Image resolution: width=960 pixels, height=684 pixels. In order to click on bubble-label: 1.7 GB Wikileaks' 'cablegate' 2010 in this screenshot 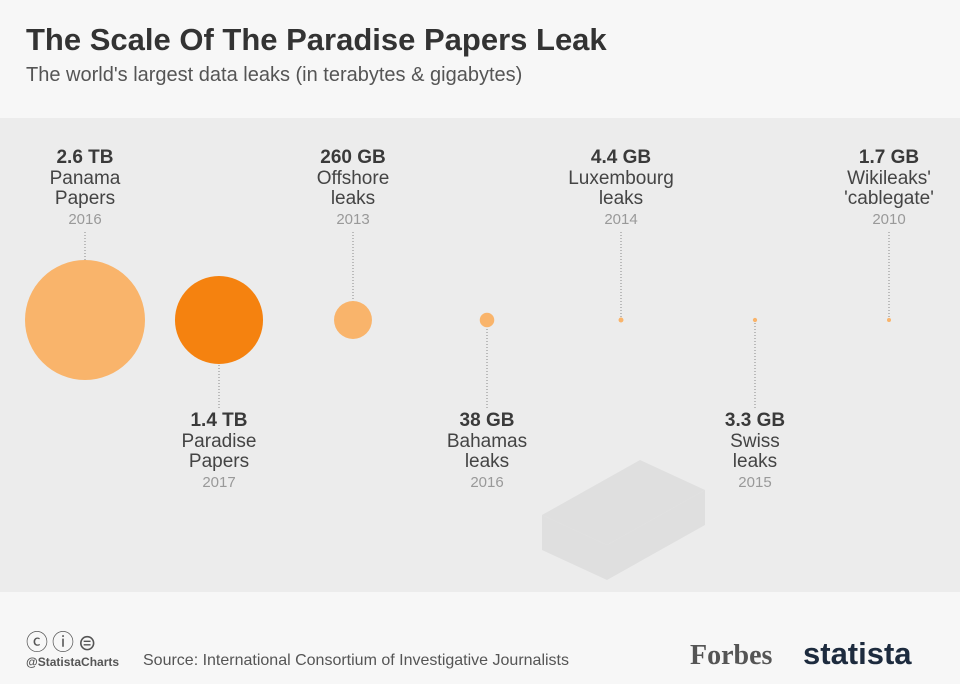, I will do `click(889, 187)`.